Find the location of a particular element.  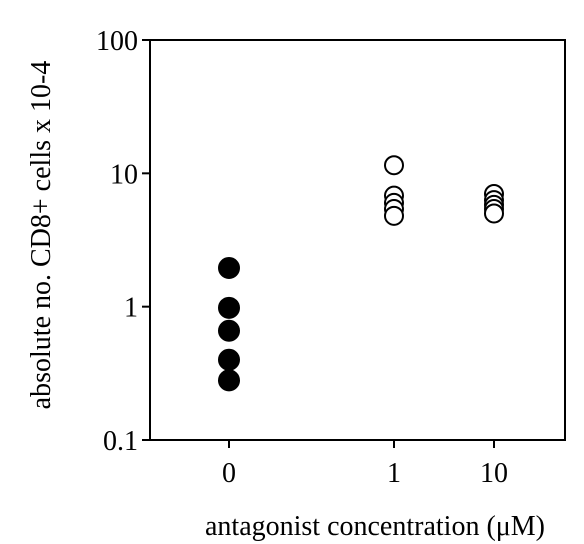

y-axis-title: absolute no. CD8+ cells x 10-4 is located at coordinates (41, 235).